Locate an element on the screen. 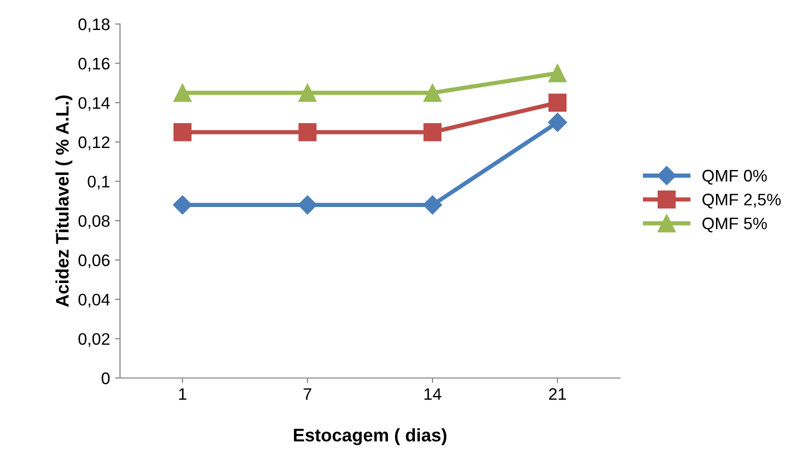  y-tick-label: 0,06 is located at coordinates (94, 261).